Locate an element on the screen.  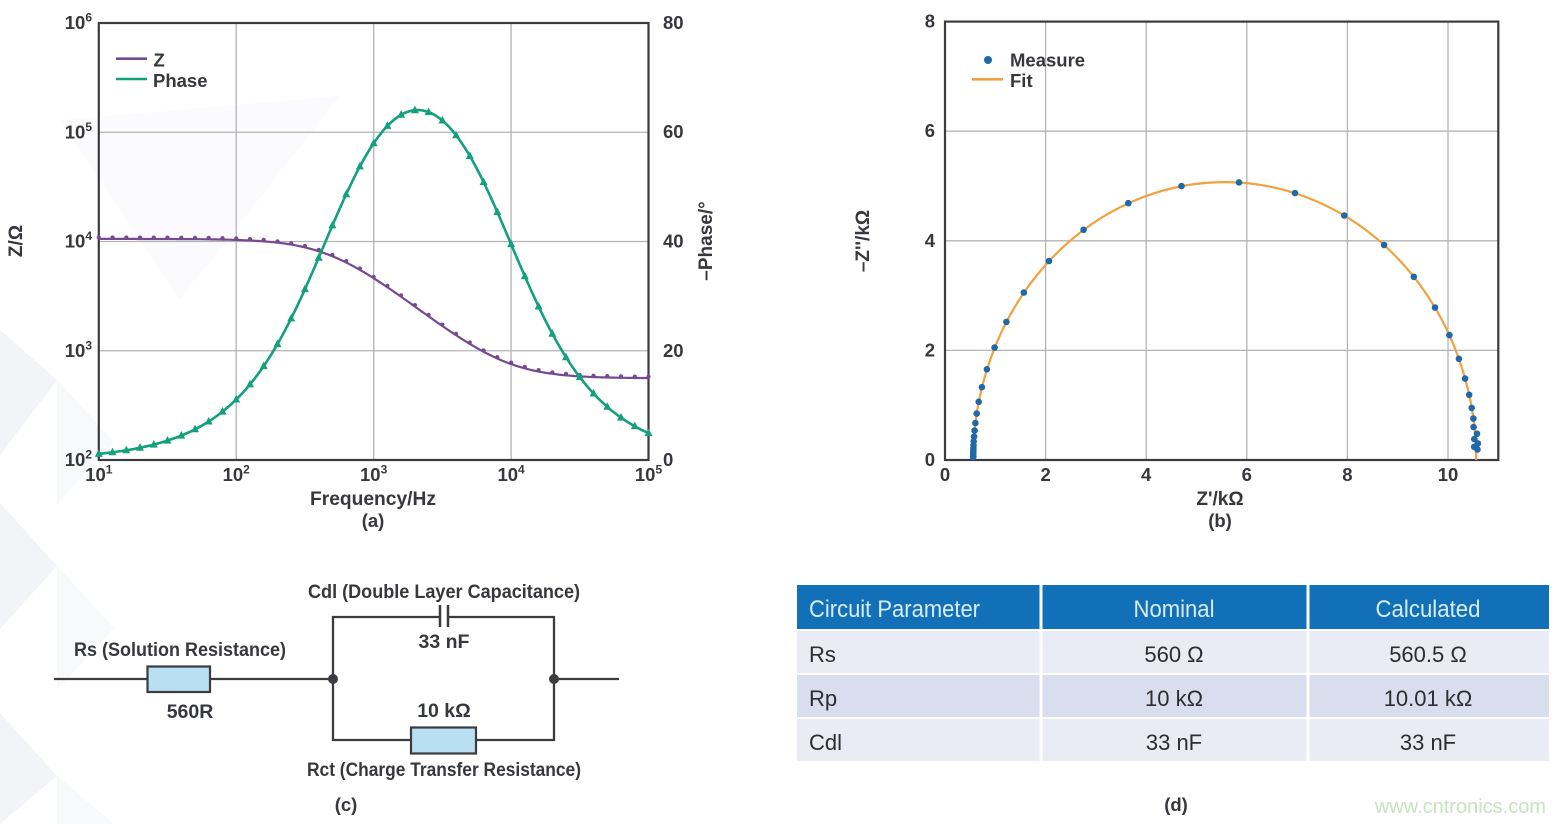
svg-text: Calculated is located at coordinates (1428, 609).